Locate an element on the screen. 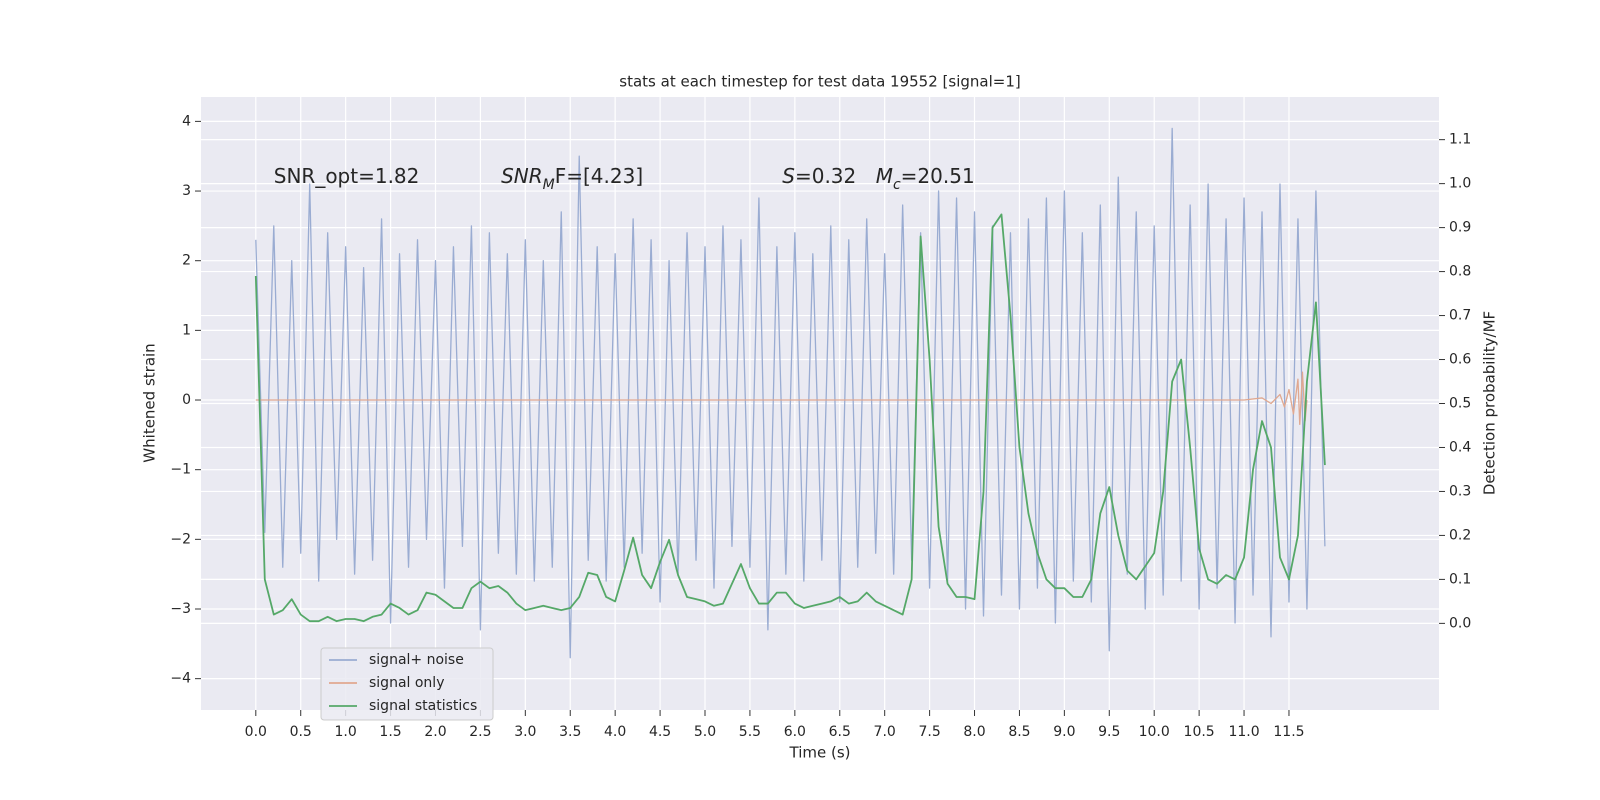  annotation-part: F=[4.23] is located at coordinates (599, 176).